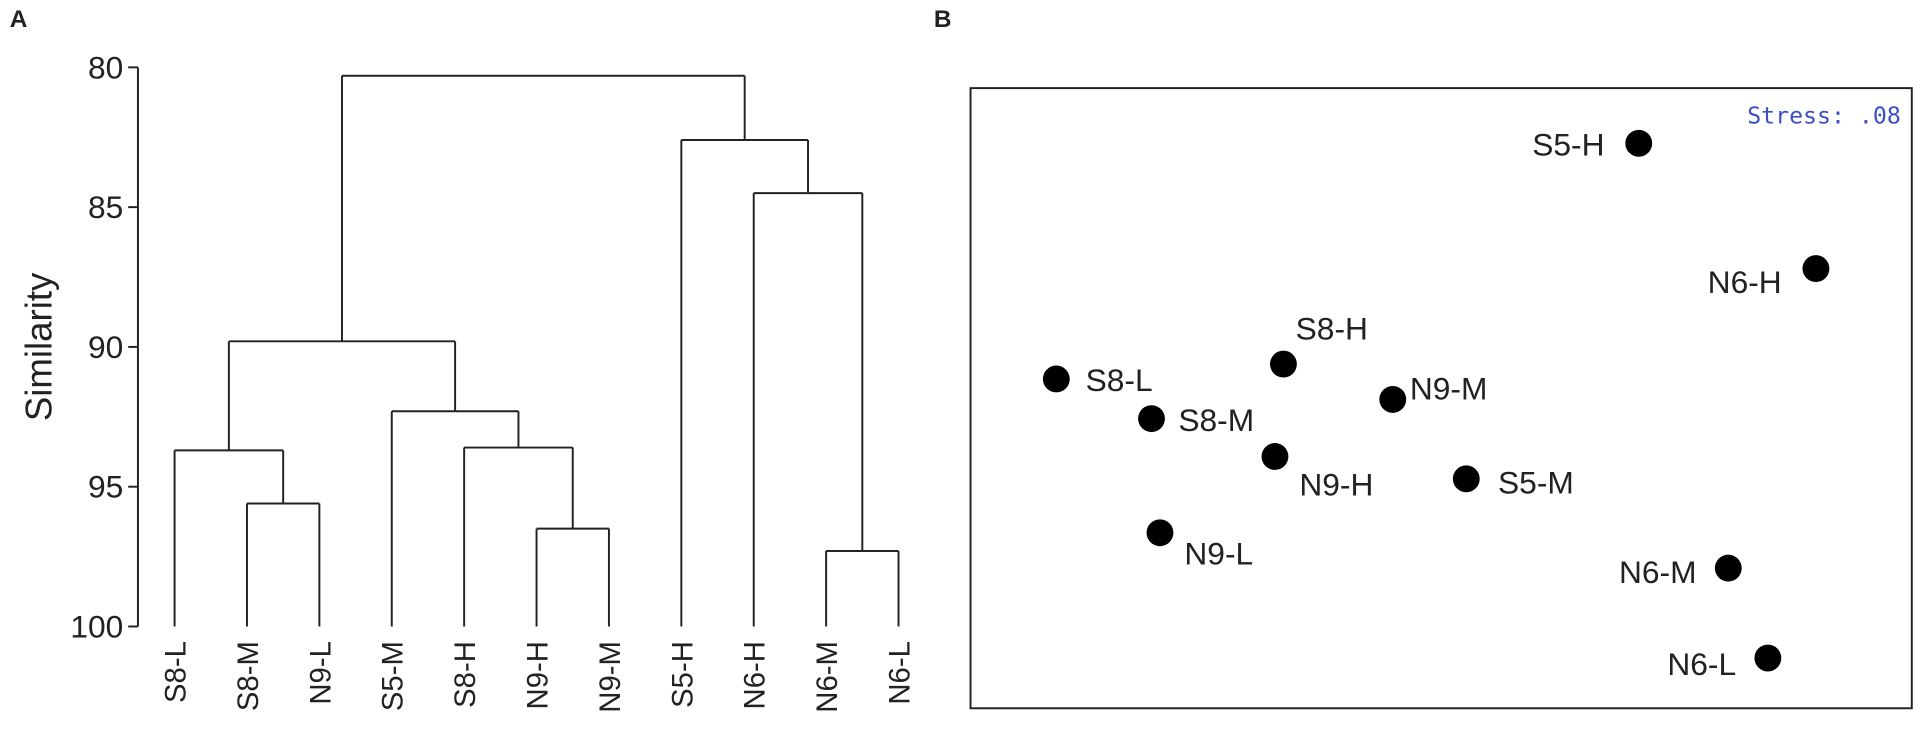 This screenshot has height=744, width=1913. I want to click on leaf-label: N9-H, so click(538, 675).